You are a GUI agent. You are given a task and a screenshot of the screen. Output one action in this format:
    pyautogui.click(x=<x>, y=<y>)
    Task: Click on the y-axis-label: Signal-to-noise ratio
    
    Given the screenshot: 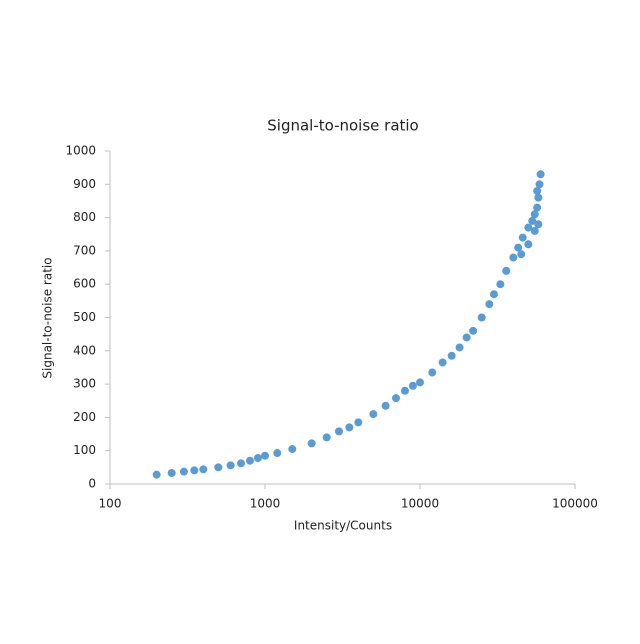 What is the action you would take?
    pyautogui.click(x=48, y=317)
    